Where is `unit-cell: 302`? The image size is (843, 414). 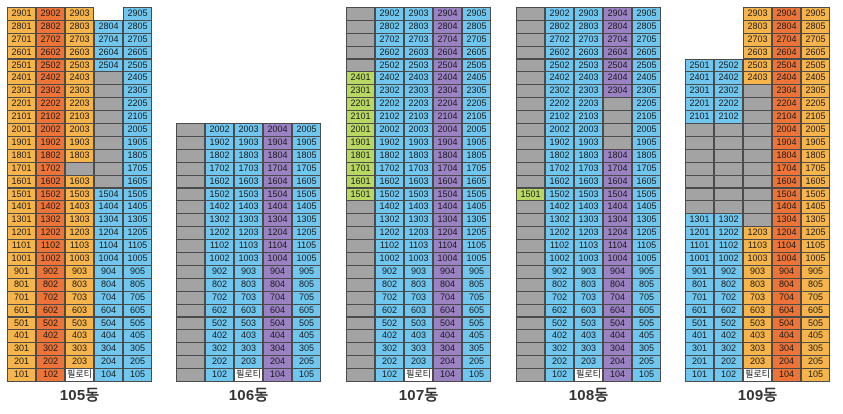 unit-cell: 302 is located at coordinates (219, 349).